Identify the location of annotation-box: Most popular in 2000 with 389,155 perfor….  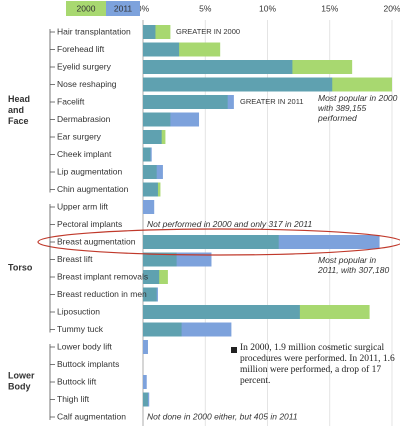
(358, 108).